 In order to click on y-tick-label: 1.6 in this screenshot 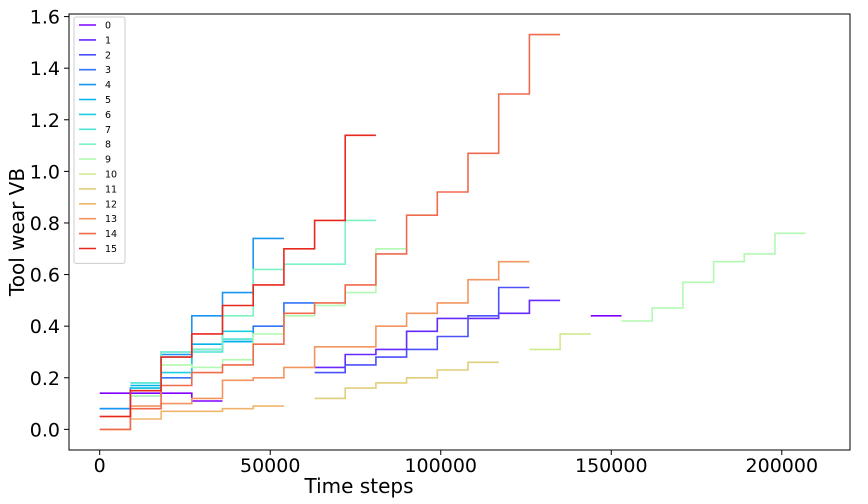, I will do `click(45, 18)`.